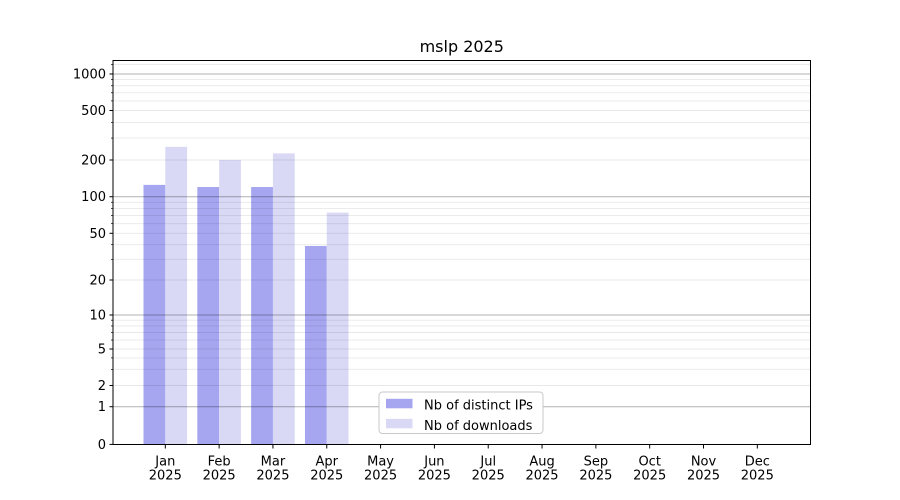 The width and height of the screenshot is (900, 500). Describe the element at coordinates (89, 75) in the screenshot. I see `y-tick-label-1000: 1000` at that location.